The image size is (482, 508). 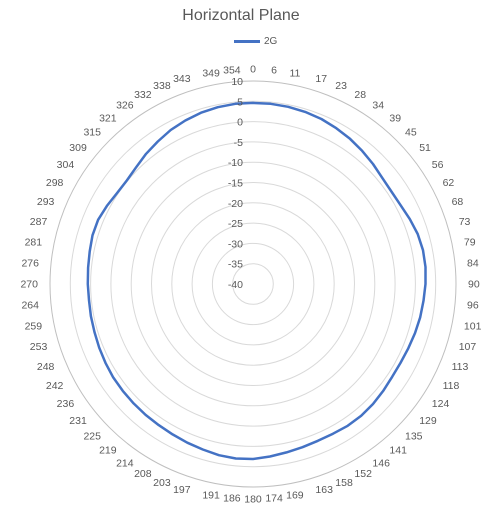 I want to click on angle-tick-label: 304, so click(x=66, y=165).